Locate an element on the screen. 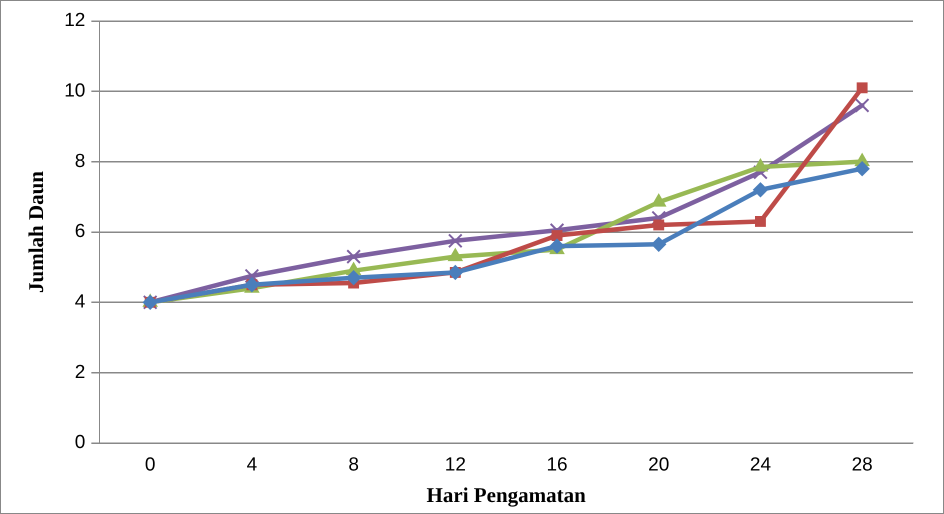 The height and width of the screenshot is (514, 944). y-tick-label: 0 is located at coordinates (80, 443).